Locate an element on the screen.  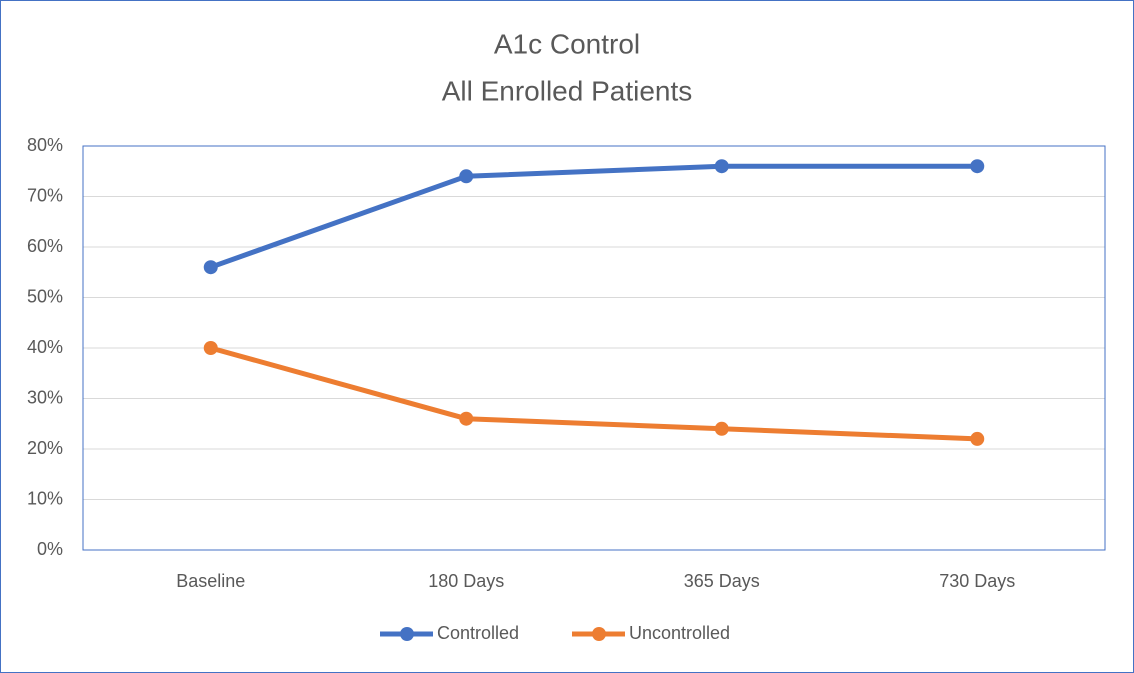
y-tick-label: 50% is located at coordinates (45, 296).